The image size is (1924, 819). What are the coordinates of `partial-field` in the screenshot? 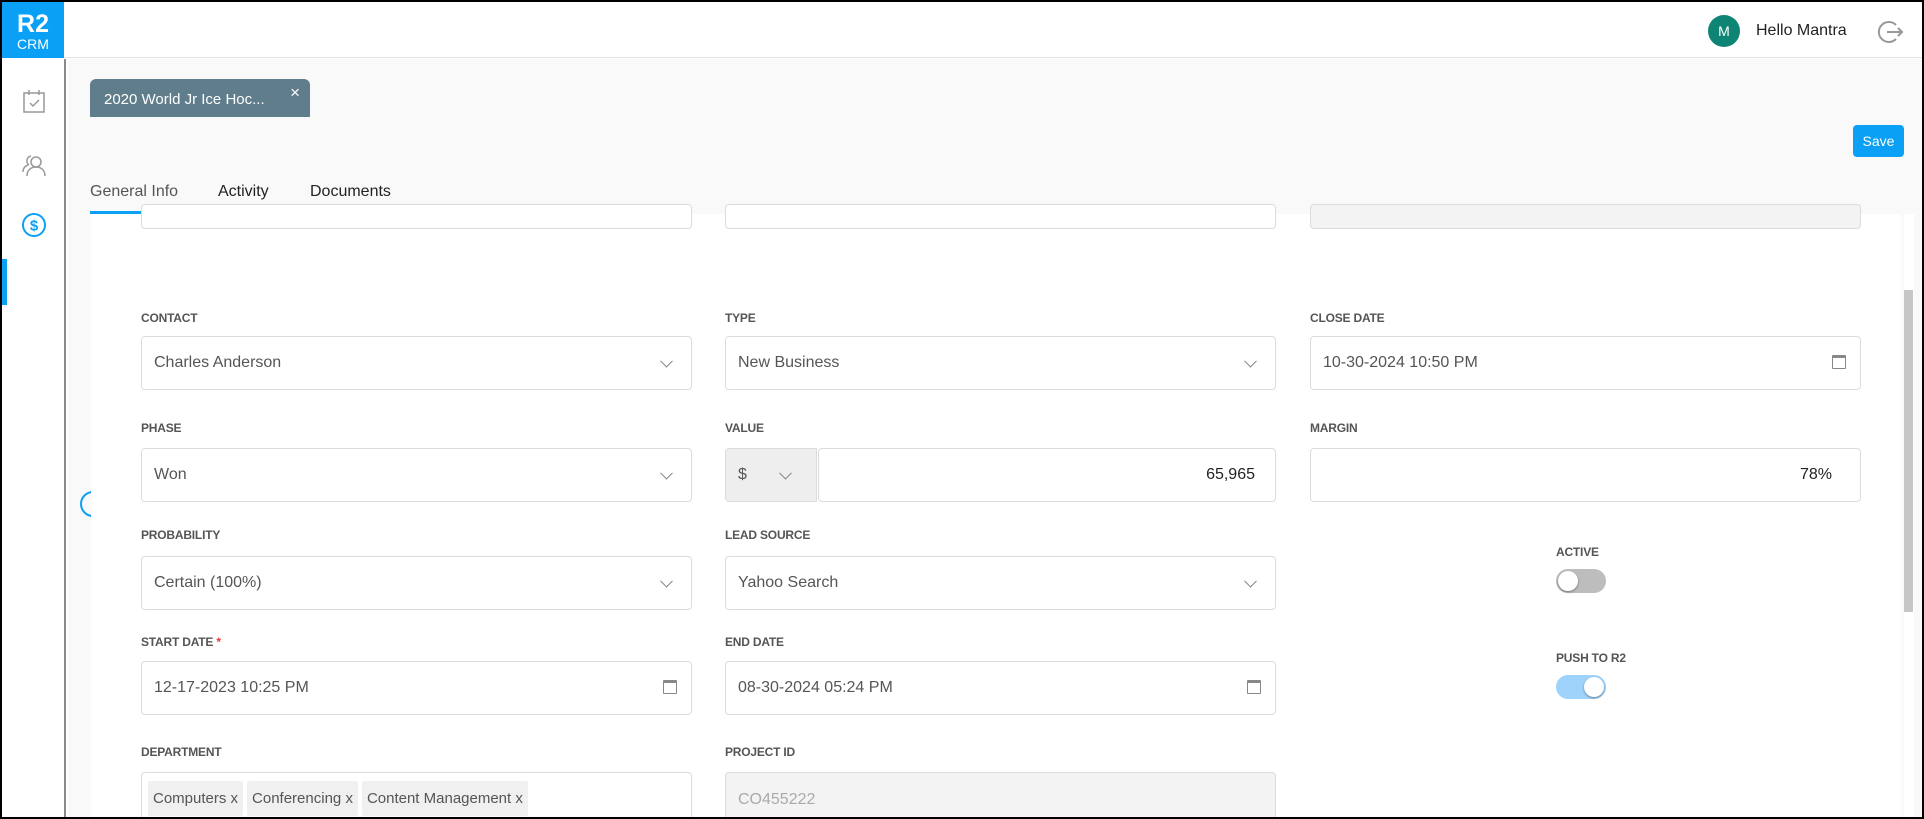 It's located at (416, 216).